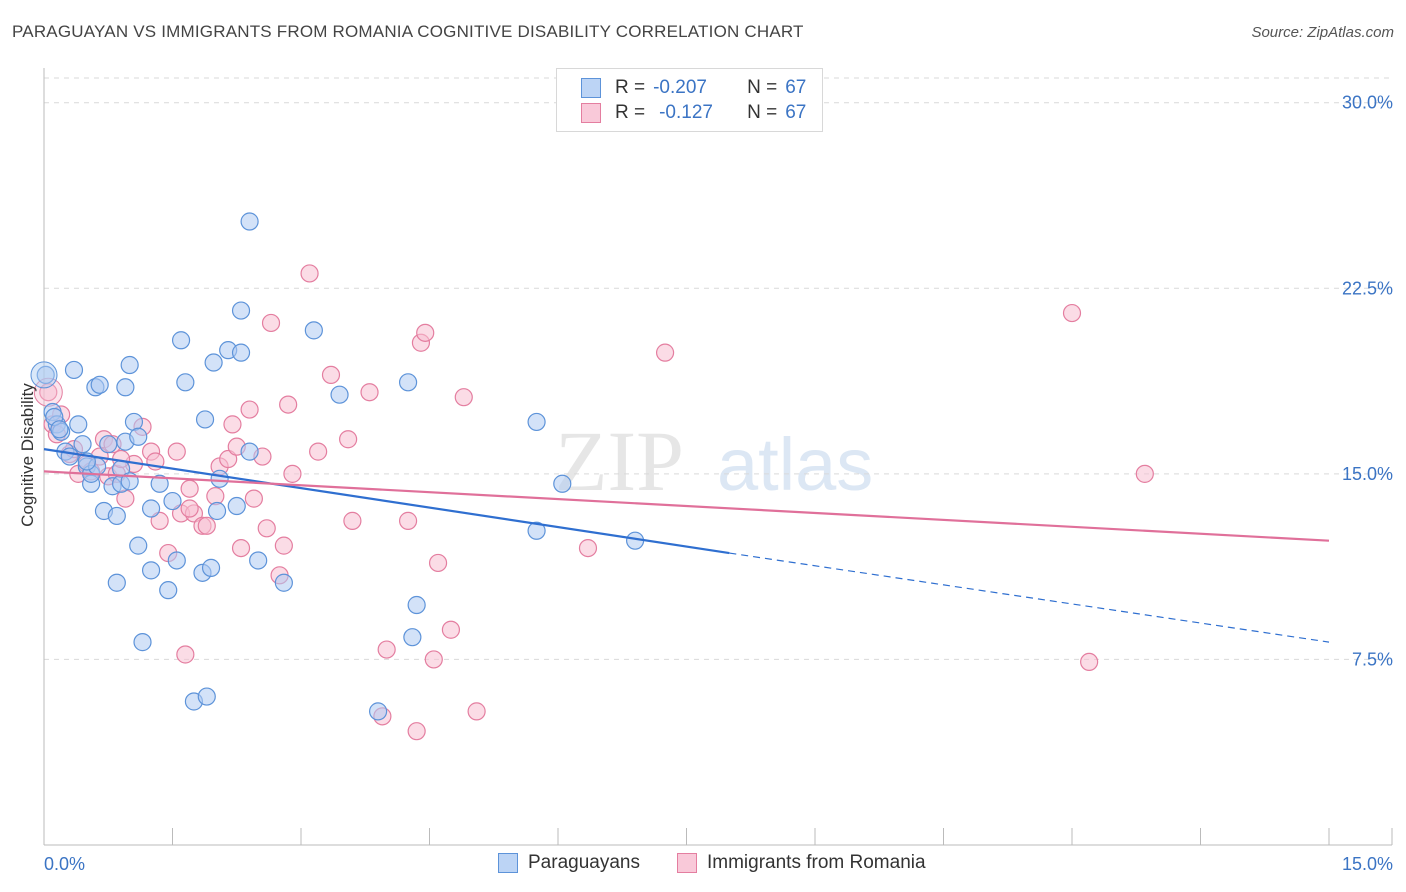 The image size is (1406, 892). I want to click on source-label: Source: ZipAtlas.com, so click(1322, 32).